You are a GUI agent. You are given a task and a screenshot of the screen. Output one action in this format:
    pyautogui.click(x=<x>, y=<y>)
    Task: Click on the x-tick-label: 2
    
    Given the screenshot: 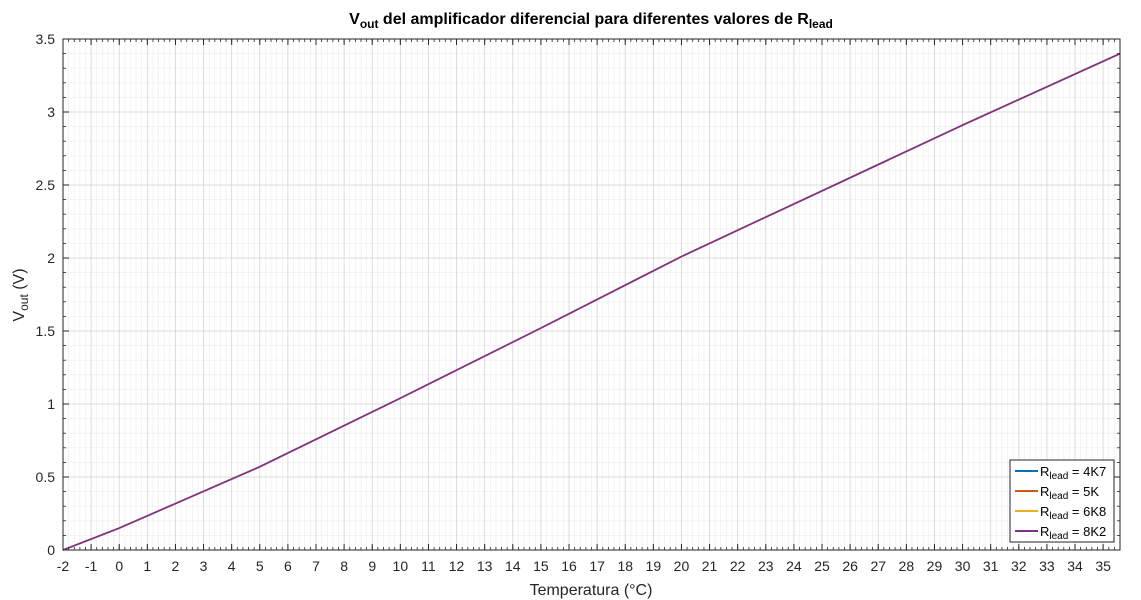 What is the action you would take?
    pyautogui.click(x=176, y=566)
    